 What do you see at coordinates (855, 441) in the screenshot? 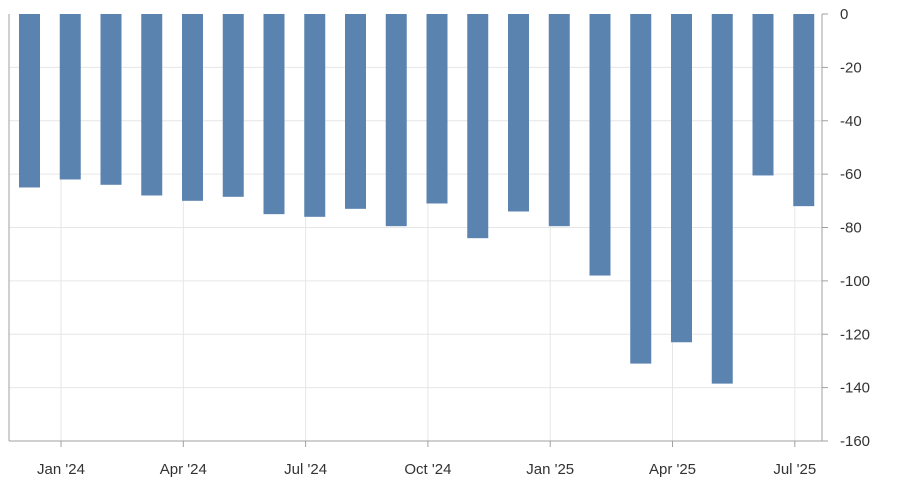
I see `y-tick-label: -160` at bounding box center [855, 441].